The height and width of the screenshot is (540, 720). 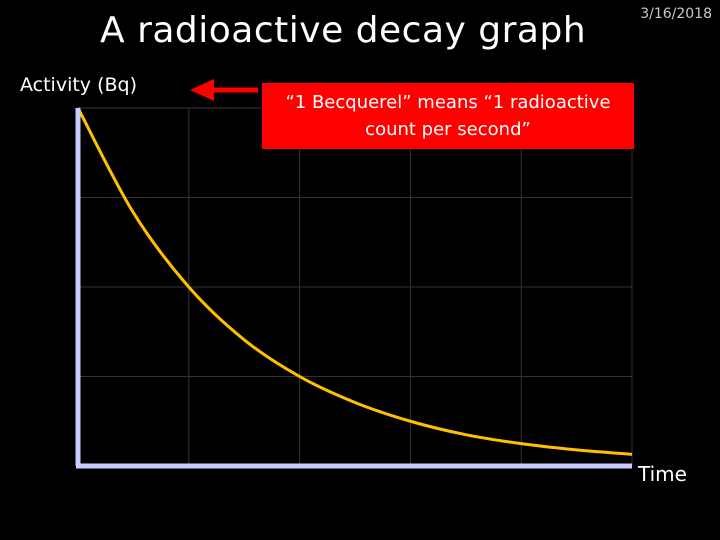 I want to click on slide-title: A radioactive decay graph, so click(x=343, y=30).